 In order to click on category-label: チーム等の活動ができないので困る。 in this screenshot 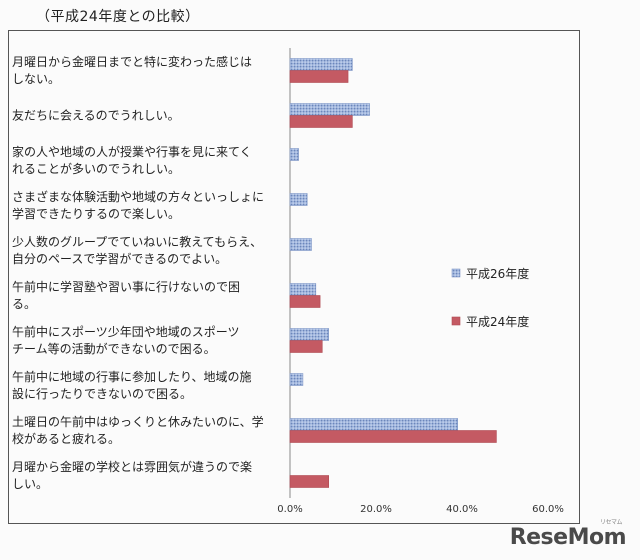, I will do `click(114, 348)`.